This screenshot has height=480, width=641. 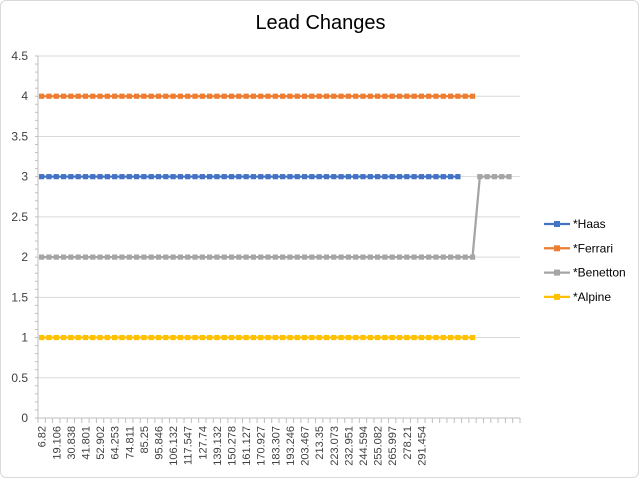 I want to click on x-tick-label: 291.454, so click(x=422, y=446).